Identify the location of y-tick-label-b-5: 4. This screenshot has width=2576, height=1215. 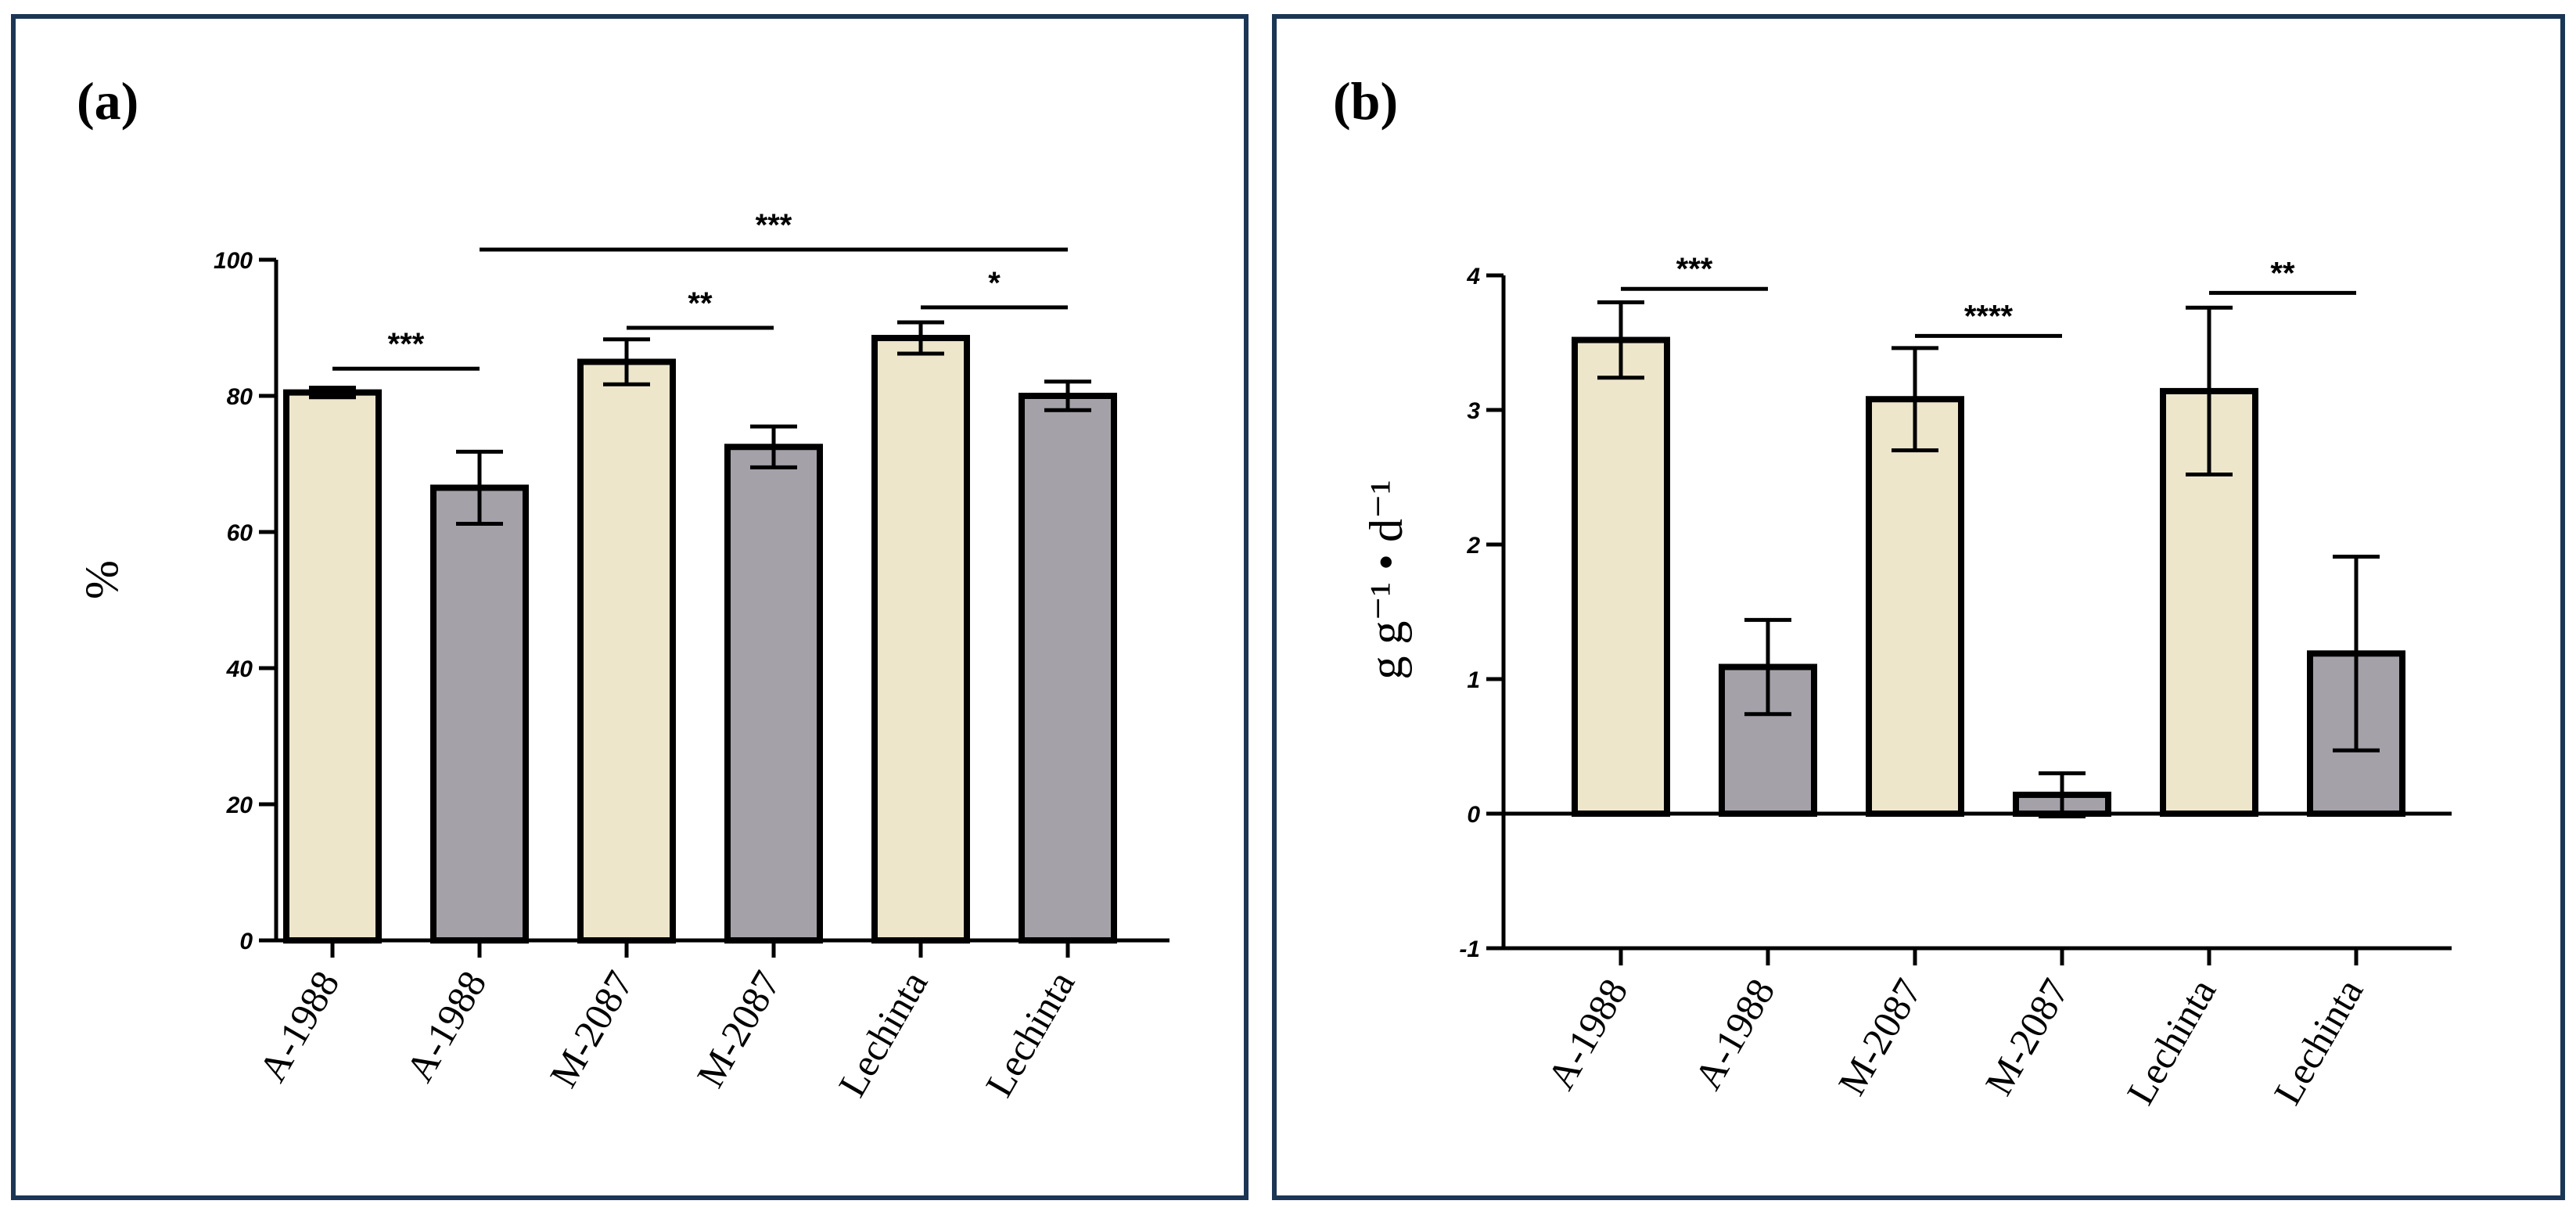
(1473, 276).